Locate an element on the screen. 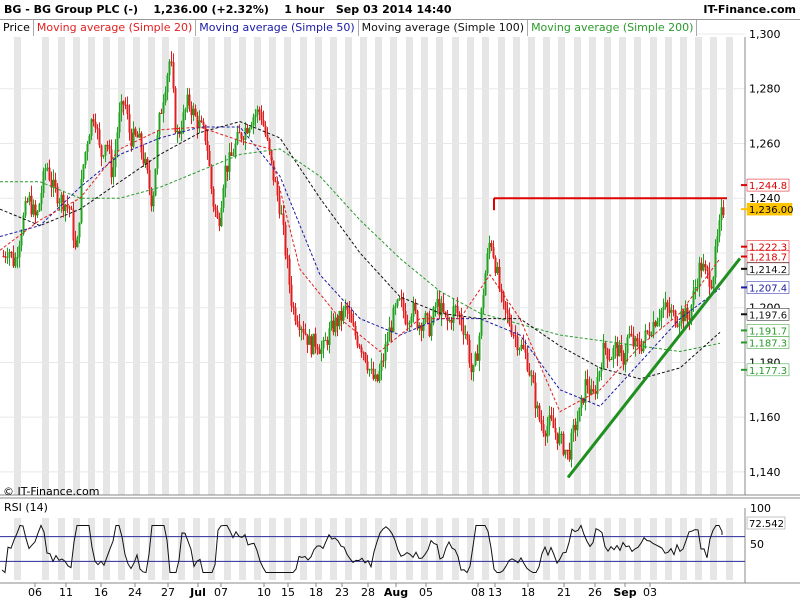 This screenshot has width=800, height=600. y-tick-label: 1,260 is located at coordinates (765, 143).